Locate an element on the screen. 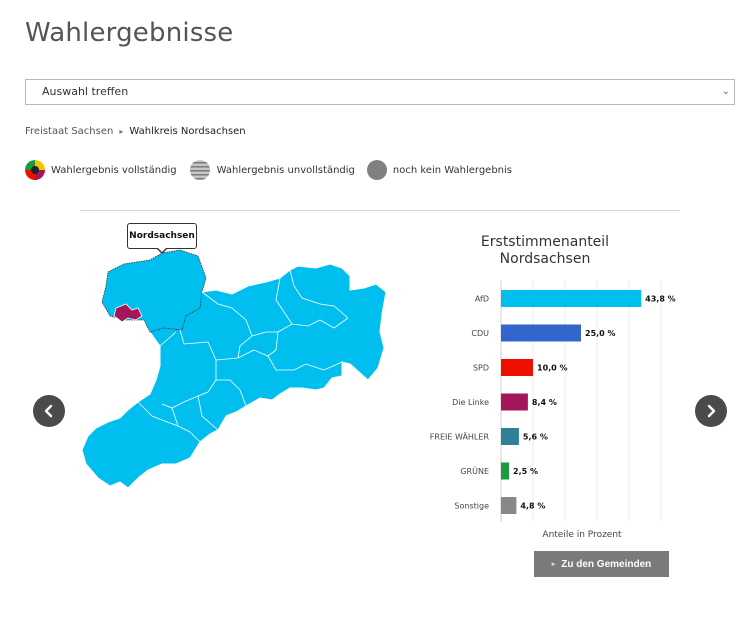 The height and width of the screenshot is (620, 742). legend-incomplete-label: Wahlergebnis unvollständig is located at coordinates (285, 170).